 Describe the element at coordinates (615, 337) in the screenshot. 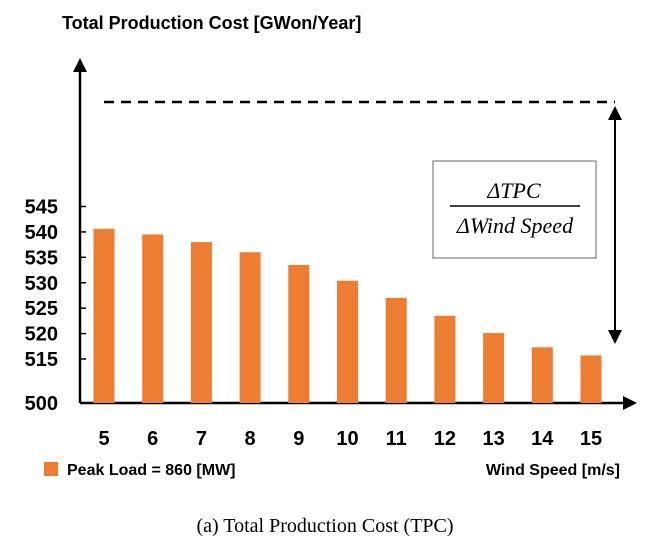

I see `arrow-down-icon` at that location.